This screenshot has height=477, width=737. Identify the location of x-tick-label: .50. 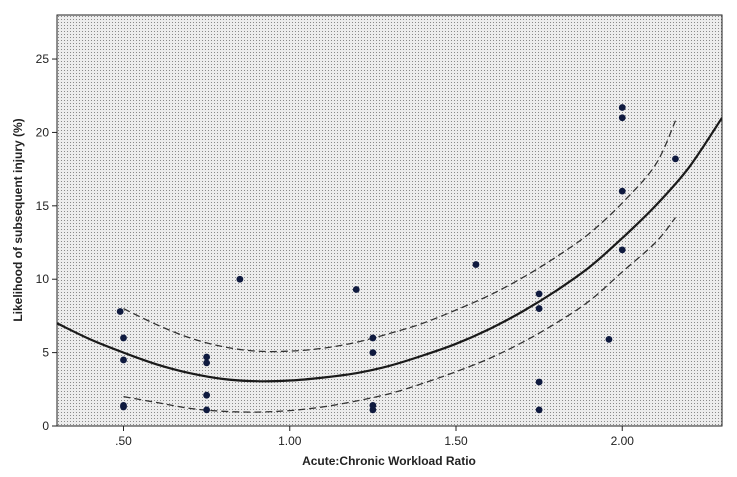
(123, 441).